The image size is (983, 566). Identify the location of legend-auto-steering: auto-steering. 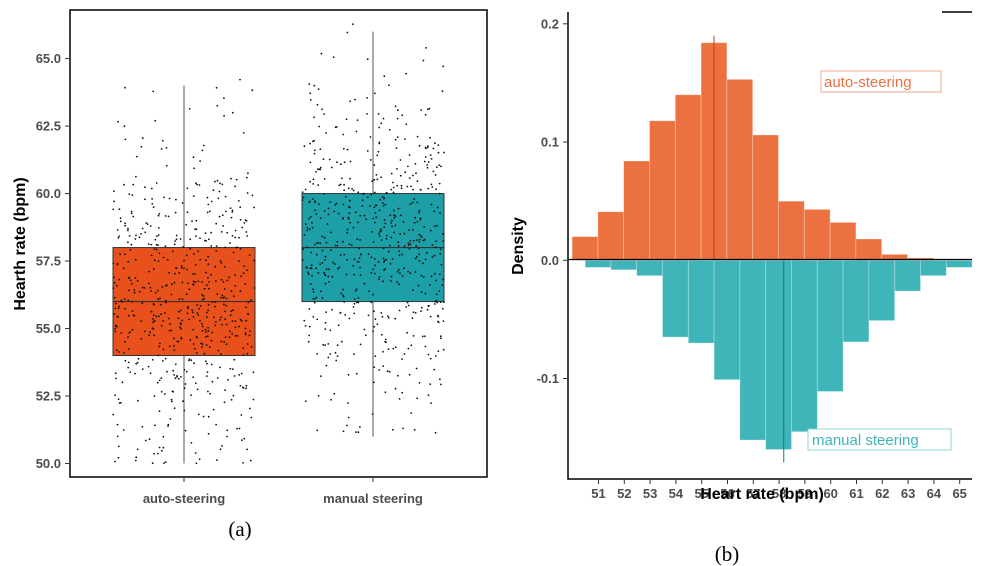
(881, 81).